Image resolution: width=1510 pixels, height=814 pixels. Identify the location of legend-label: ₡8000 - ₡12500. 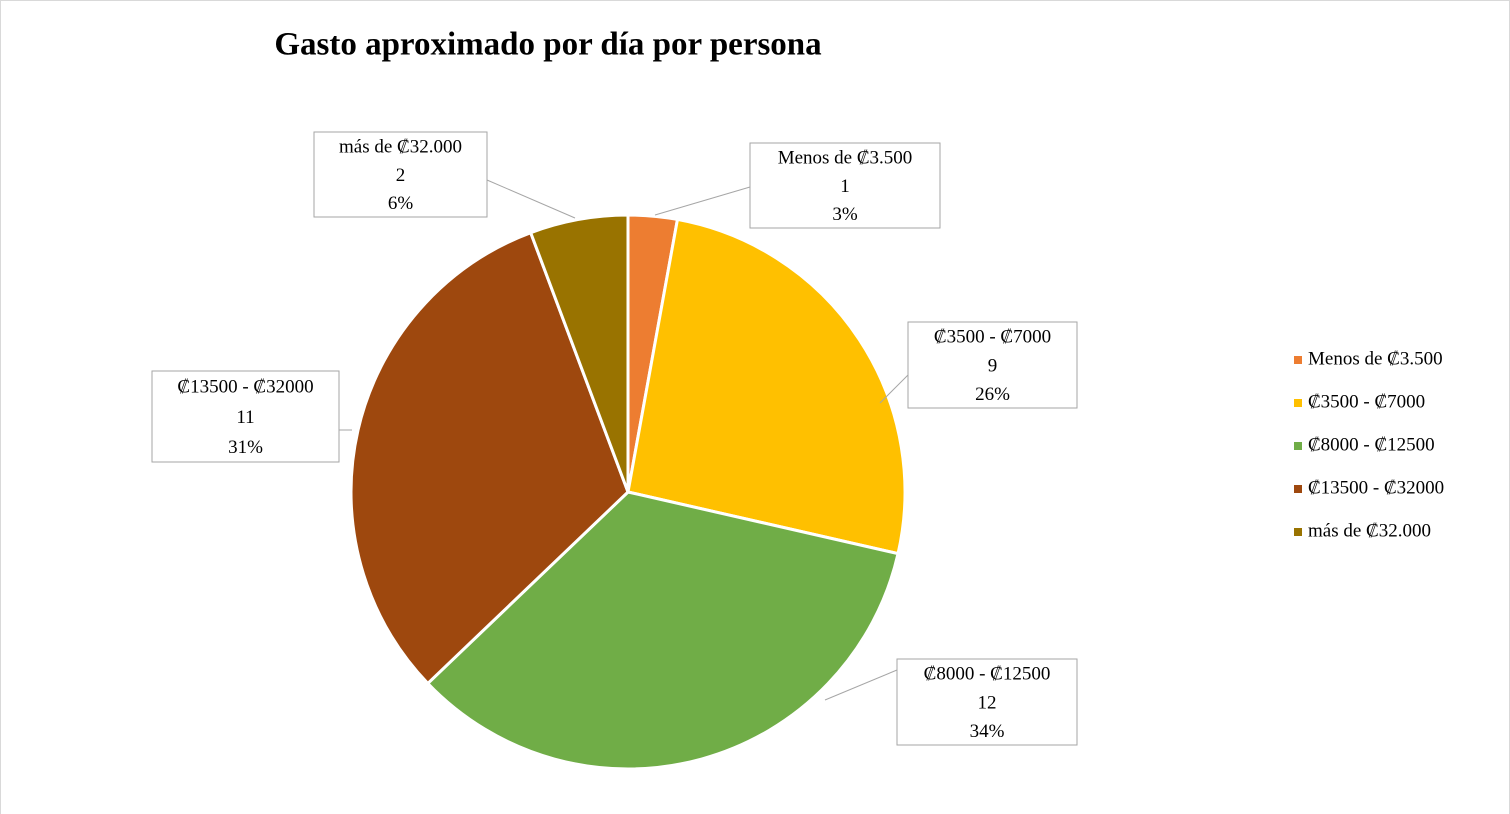
(1371, 444).